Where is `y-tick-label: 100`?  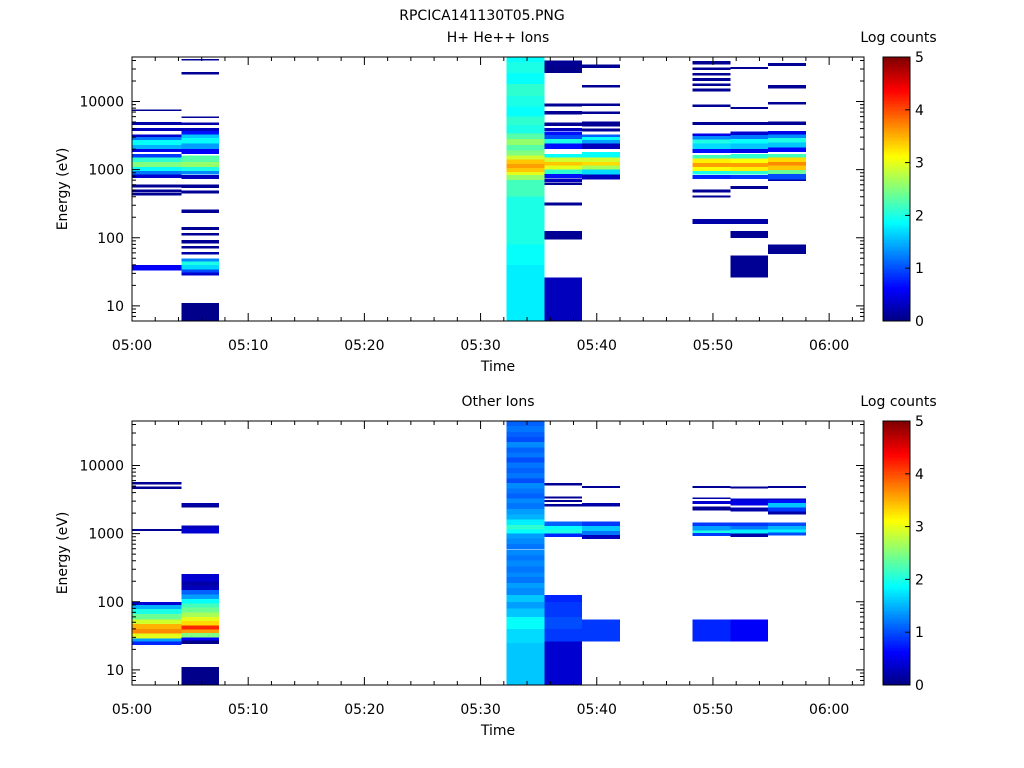 y-tick-label: 100 is located at coordinates (110, 239).